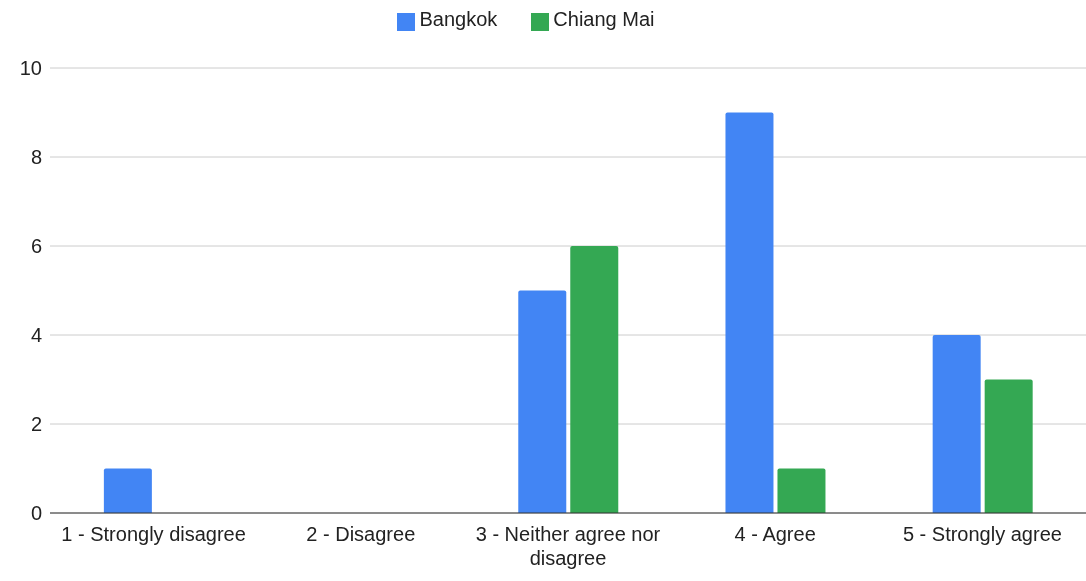 Image resolution: width=1086 pixels, height=581 pixels. Describe the element at coordinates (361, 534) in the screenshot. I see `x-tick-label: 2 - Disagree` at that location.